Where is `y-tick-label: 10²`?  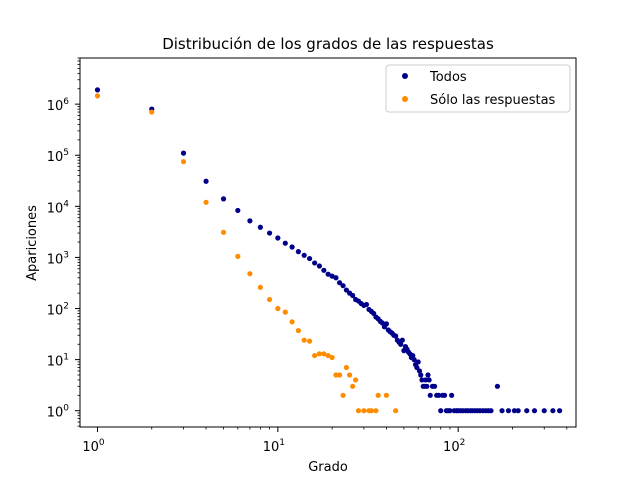
y-tick-label: 10² is located at coordinates (58, 310).